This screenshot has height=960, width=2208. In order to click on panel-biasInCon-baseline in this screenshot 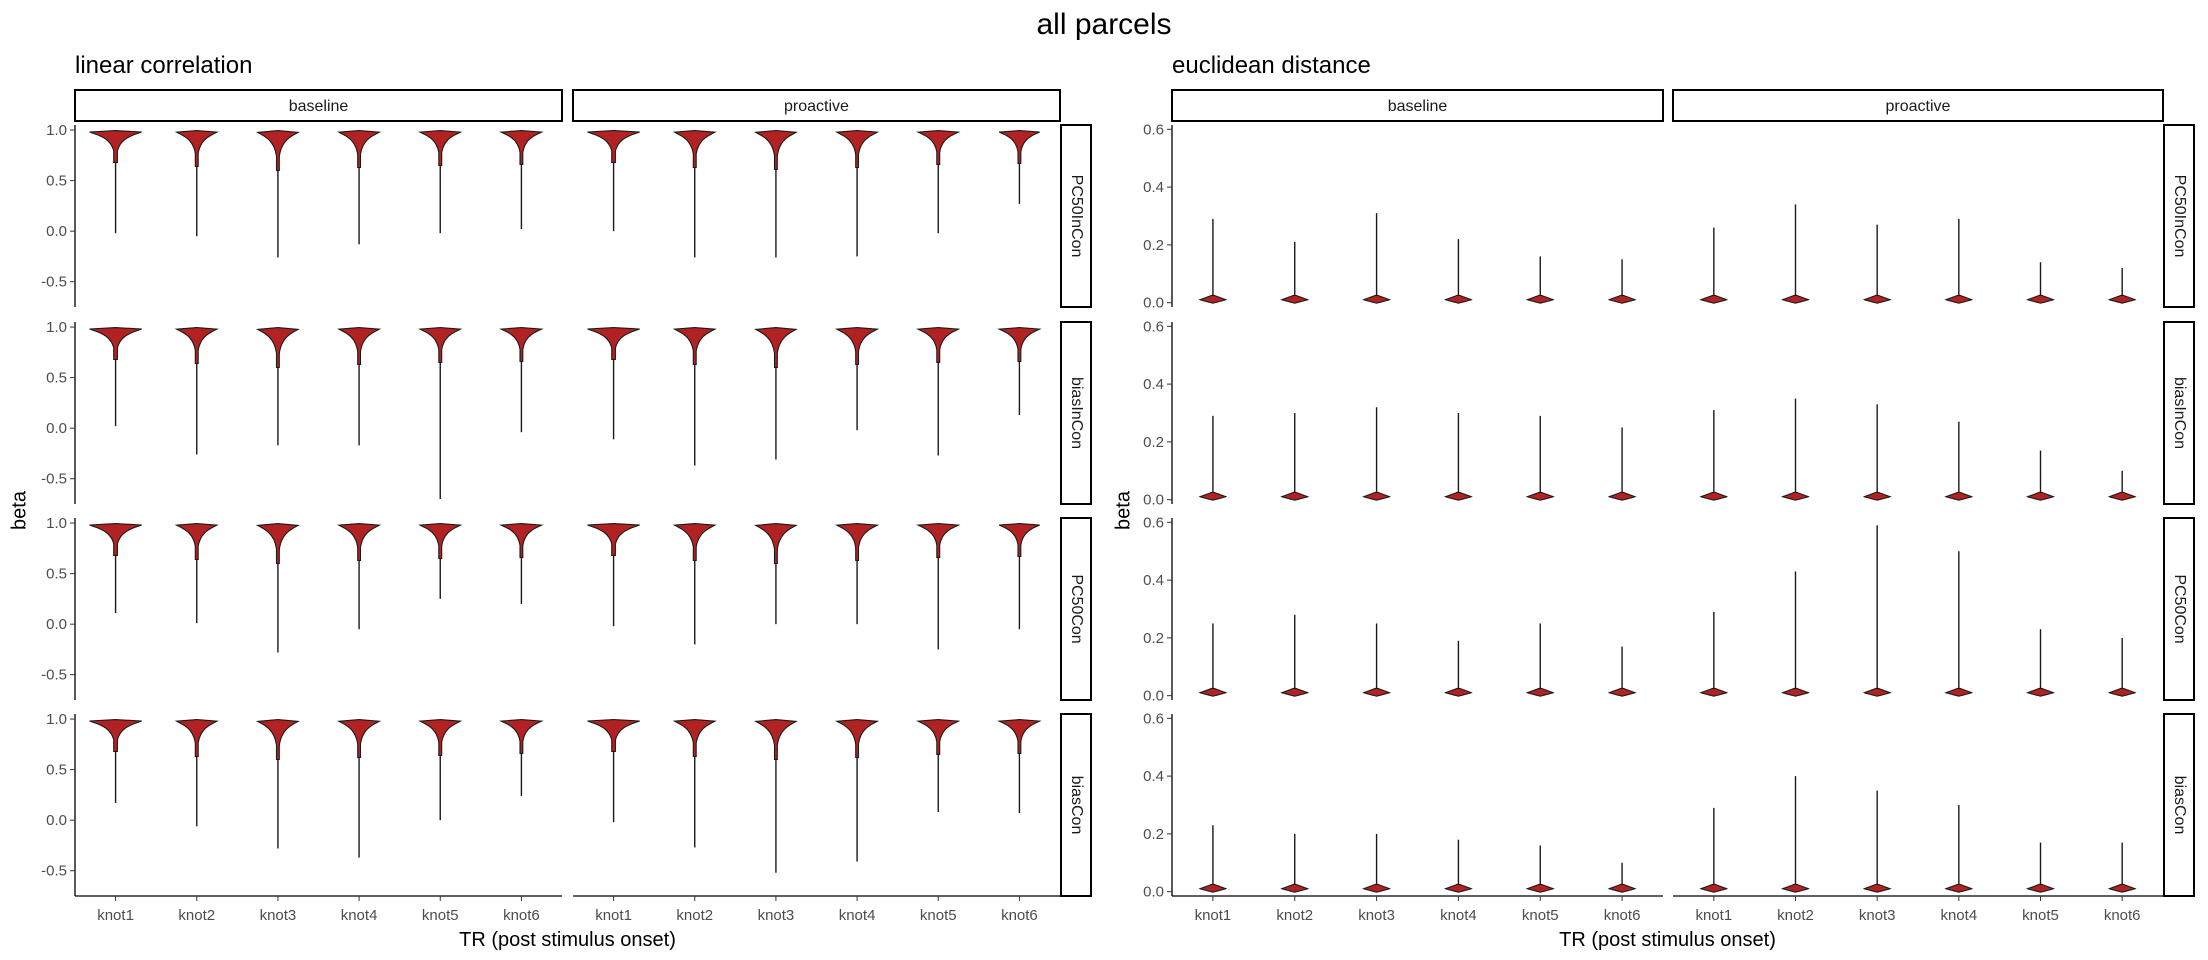, I will do `click(1417, 454)`.